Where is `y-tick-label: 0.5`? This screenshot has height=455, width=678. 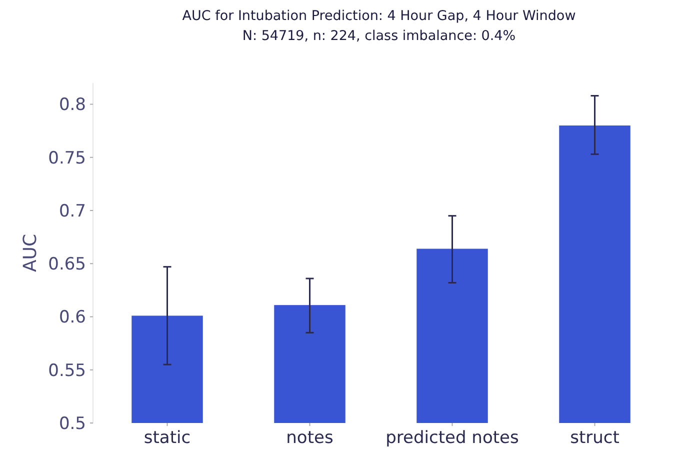
y-tick-label: 0.5 is located at coordinates (72, 424).